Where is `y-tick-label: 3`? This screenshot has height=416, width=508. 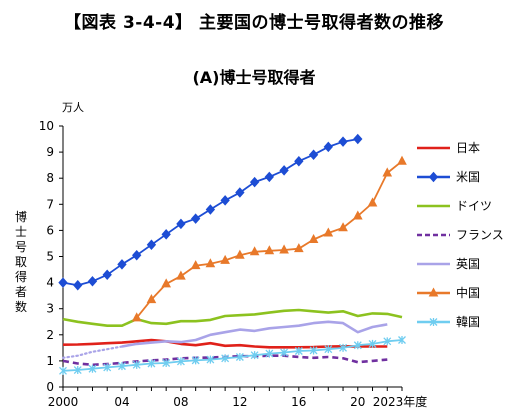 y-tick-label: 3 is located at coordinates (50, 309).